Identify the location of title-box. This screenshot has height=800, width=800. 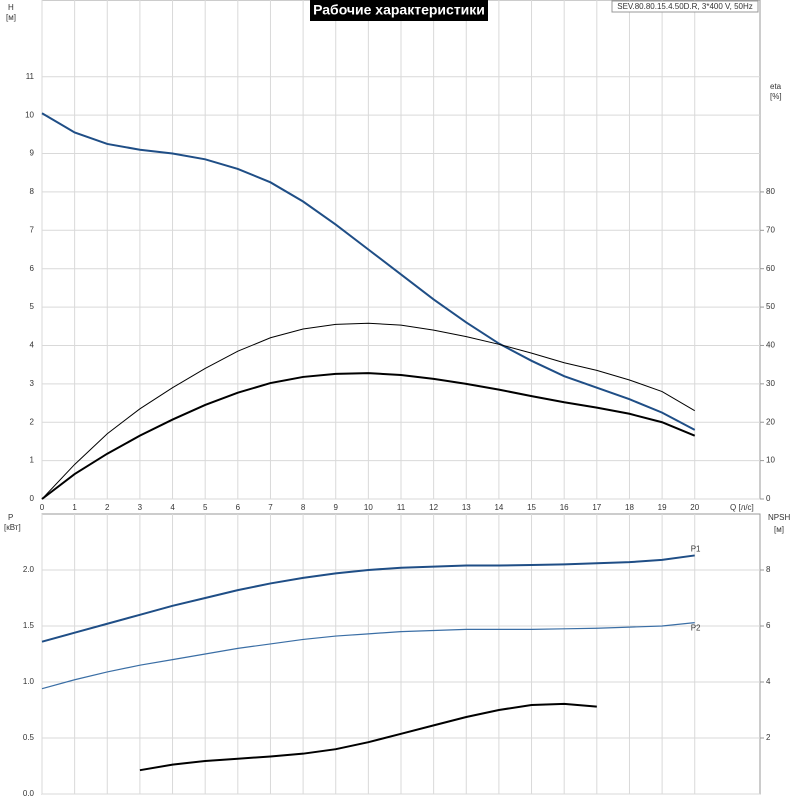
(399, 10).